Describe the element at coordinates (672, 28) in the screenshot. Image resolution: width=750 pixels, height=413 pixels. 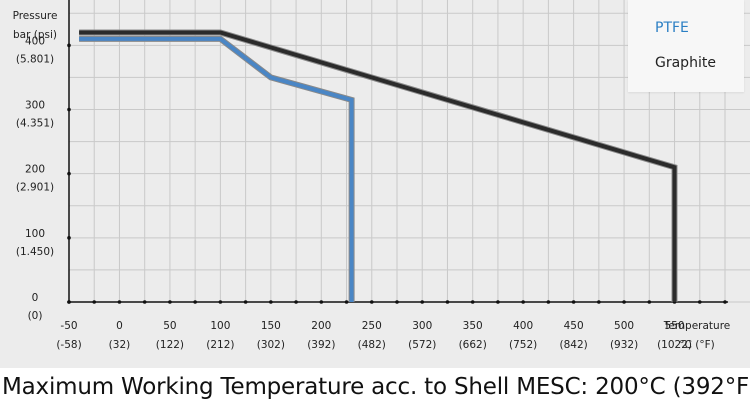
I see `legend-item-ptfe: PTFE` at that location.